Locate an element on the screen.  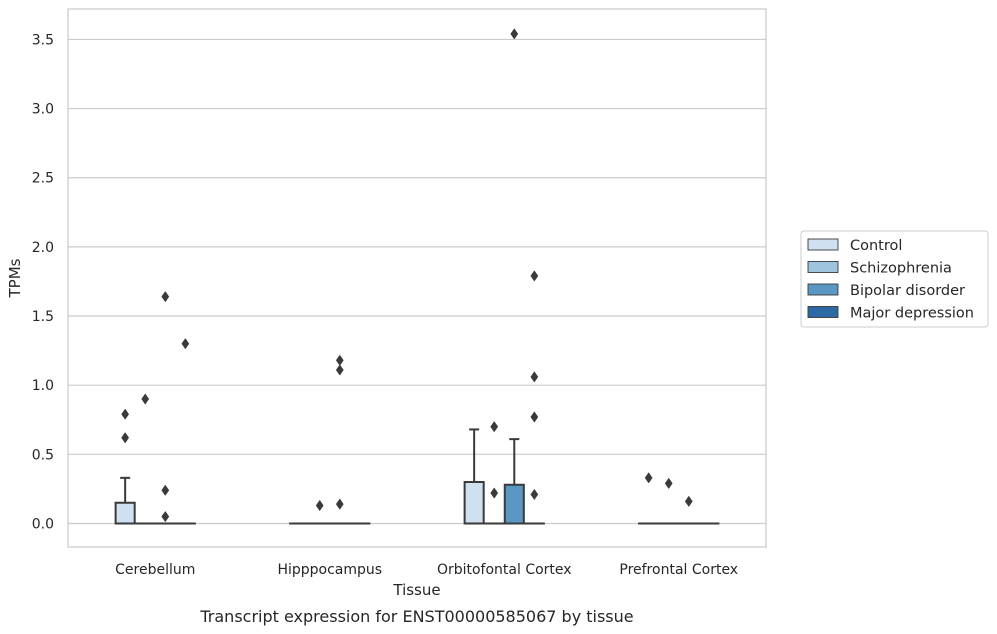
y-tick-label: 2.0 is located at coordinates (43, 248).